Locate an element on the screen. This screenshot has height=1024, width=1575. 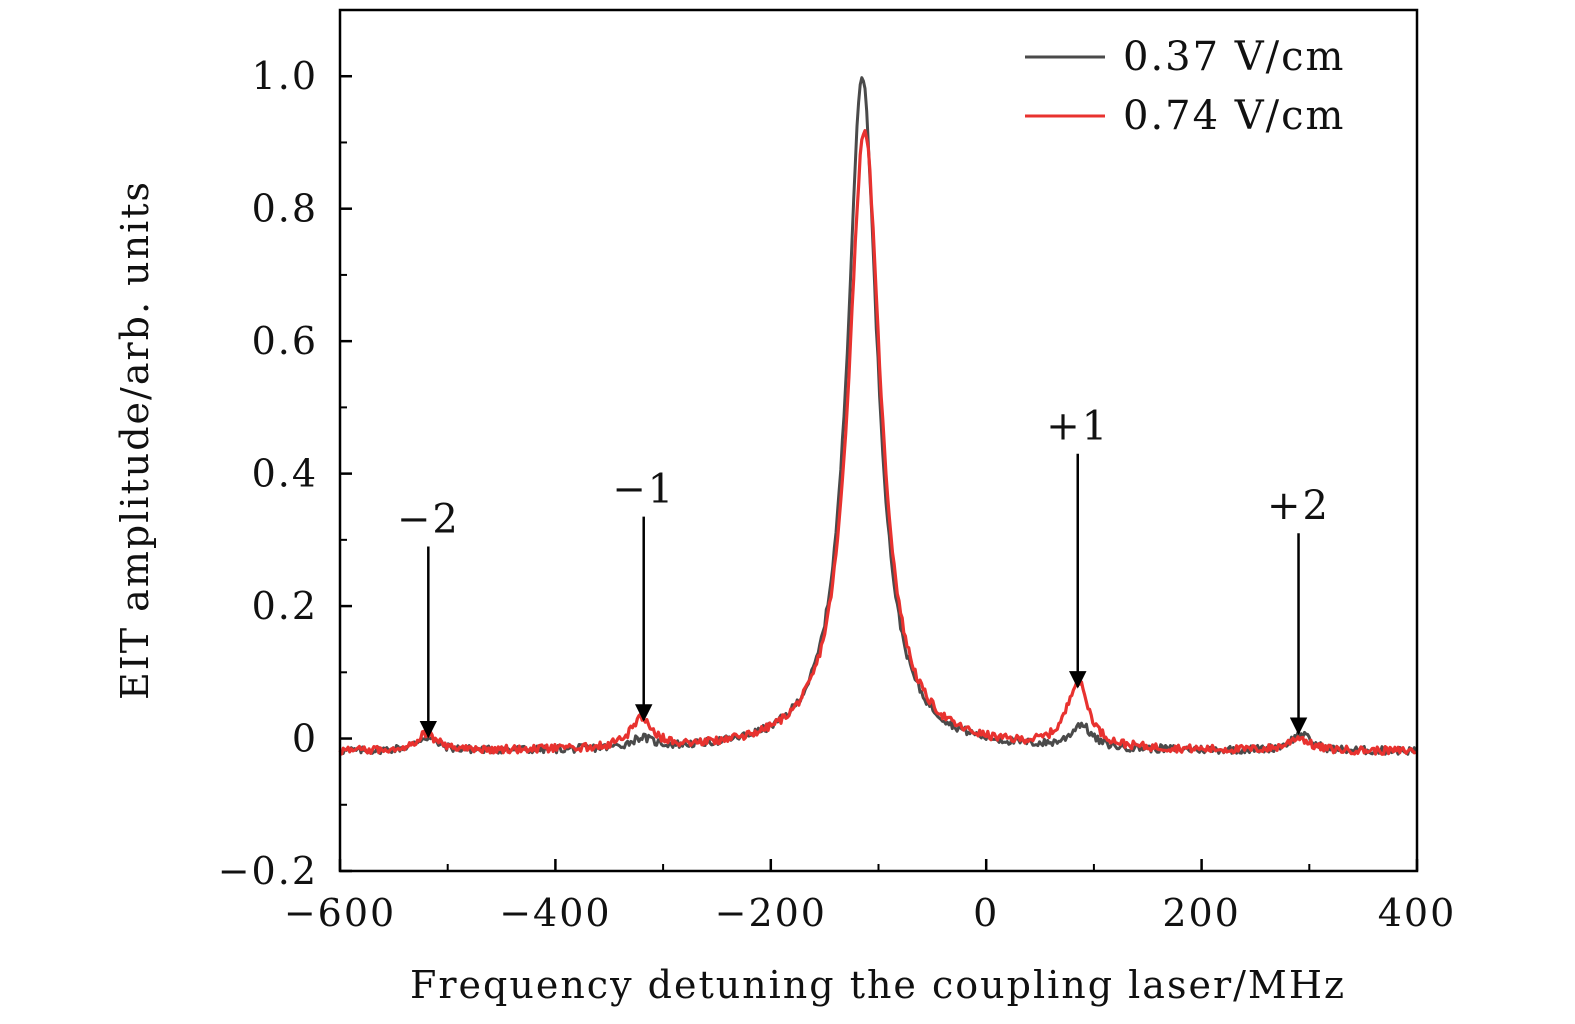
peak-label: +2 is located at coordinates (1298, 506).